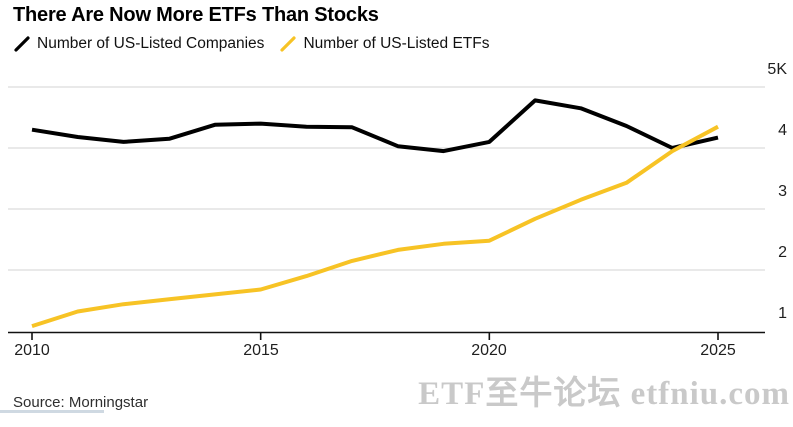 This screenshot has height=427, width=793. I want to click on x-tick-label: 2015, so click(261, 350).